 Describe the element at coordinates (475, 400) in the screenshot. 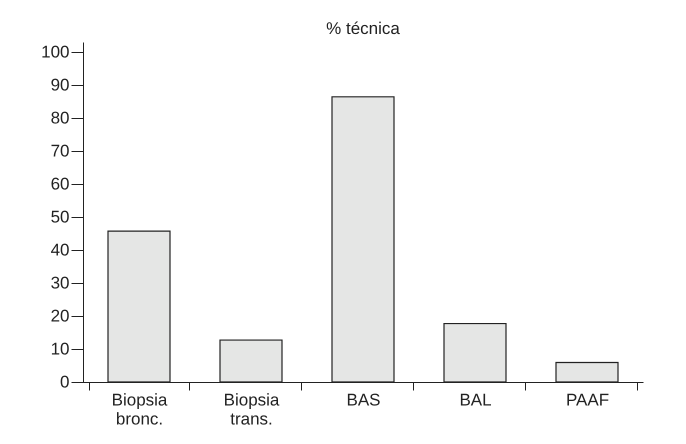

I see `x-tick-label: BAL` at that location.